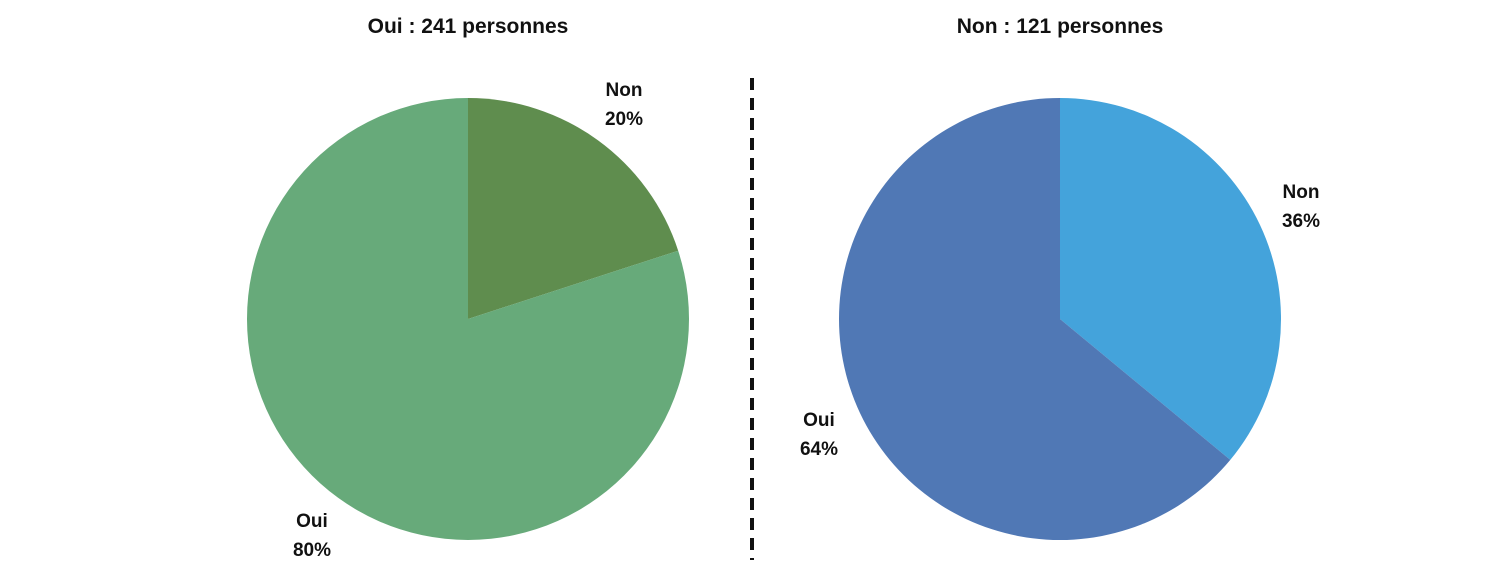  What do you see at coordinates (819, 449) in the screenshot?
I see `slice-label-percent: 64%` at bounding box center [819, 449].